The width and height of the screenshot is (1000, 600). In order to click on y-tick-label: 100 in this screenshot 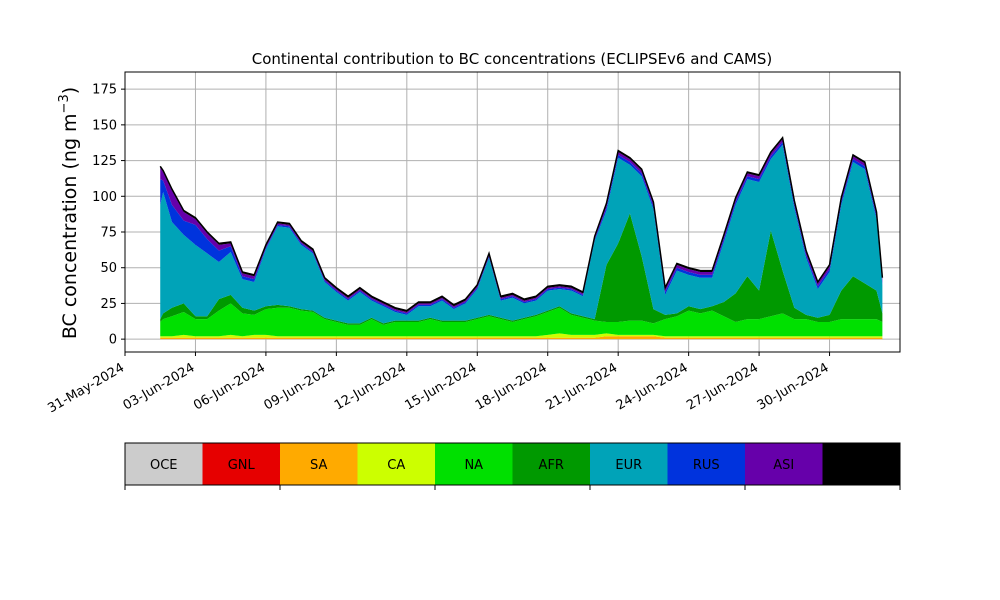, I will do `click(104, 197)`.